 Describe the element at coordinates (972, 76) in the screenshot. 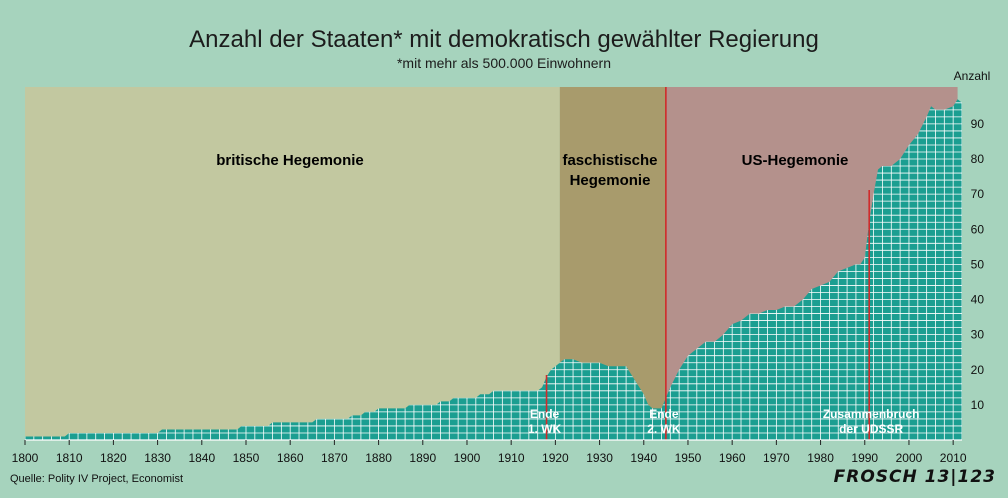

I see `y-axis-label: Anzahl` at that location.